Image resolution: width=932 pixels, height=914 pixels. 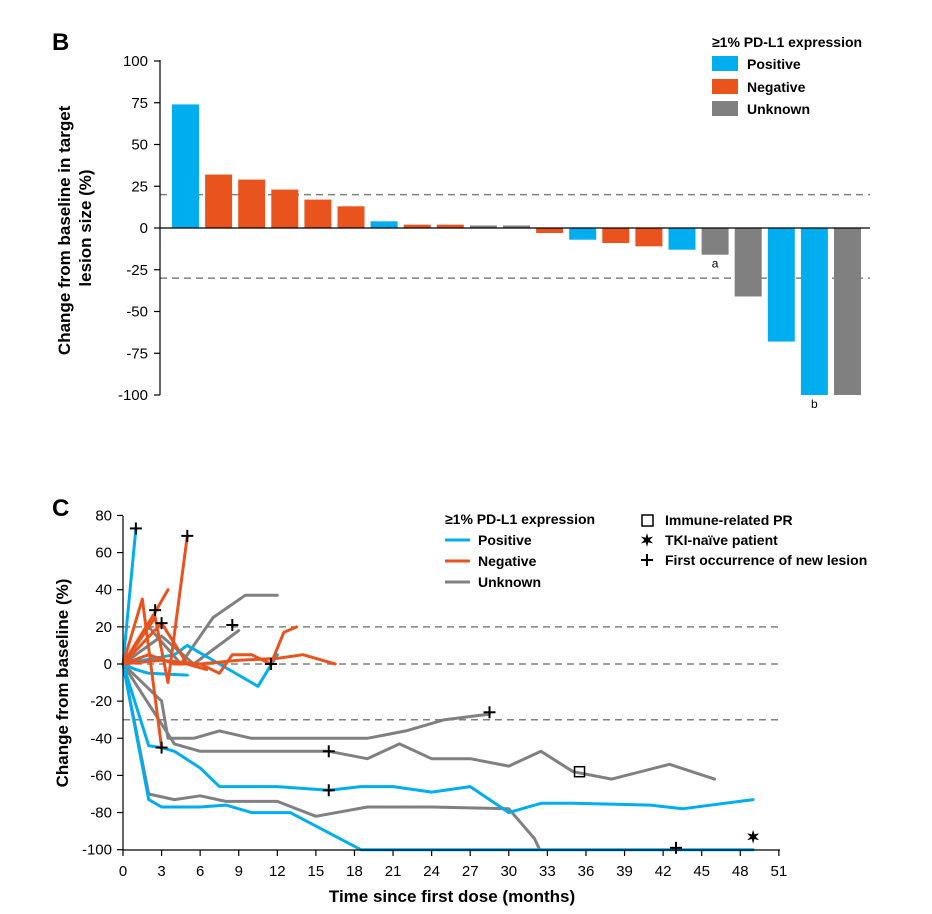 What do you see at coordinates (97, 850) in the screenshot?
I see `panel-c-y-tick-label: -100` at bounding box center [97, 850].